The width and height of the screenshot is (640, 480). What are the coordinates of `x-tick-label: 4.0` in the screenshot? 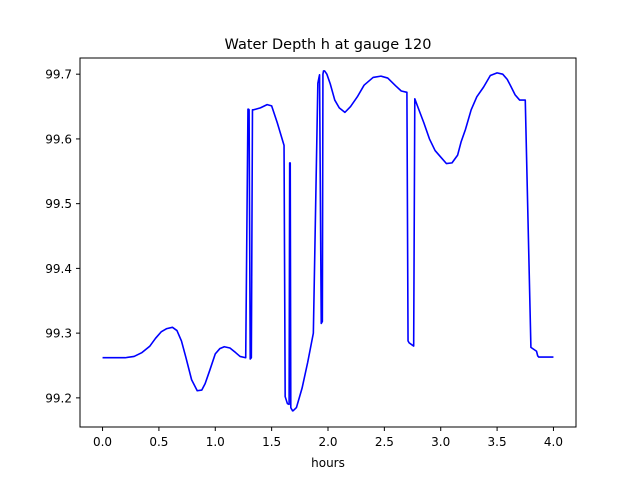 It's located at (553, 442).